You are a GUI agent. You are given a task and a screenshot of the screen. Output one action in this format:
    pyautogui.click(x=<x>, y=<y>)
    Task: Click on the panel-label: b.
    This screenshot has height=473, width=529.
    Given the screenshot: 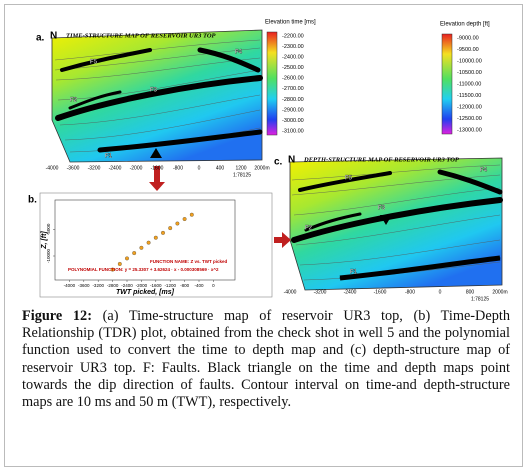 What is the action you would take?
    pyautogui.click(x=32, y=200)
    